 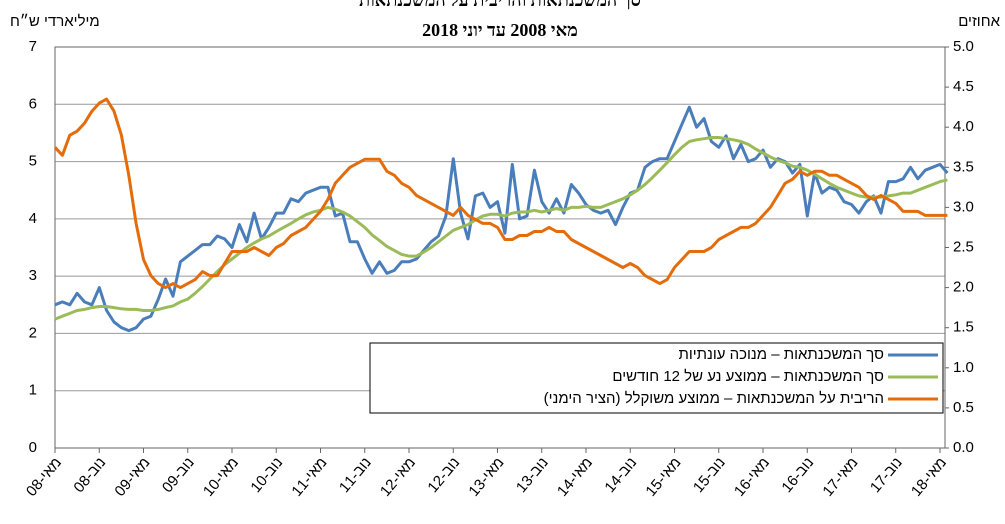 What do you see at coordinates (178, 475) in the screenshot?
I see `x-tick-label: נוב-09` at bounding box center [178, 475].